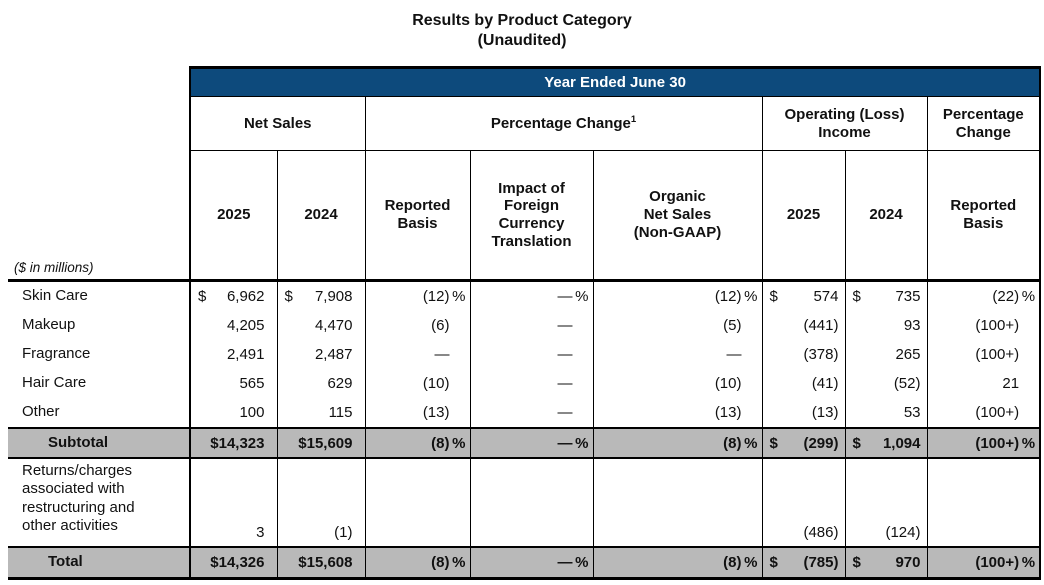  Describe the element at coordinates (803, 502) in the screenshot. I see `cell-oi-2025: (486)` at that location.